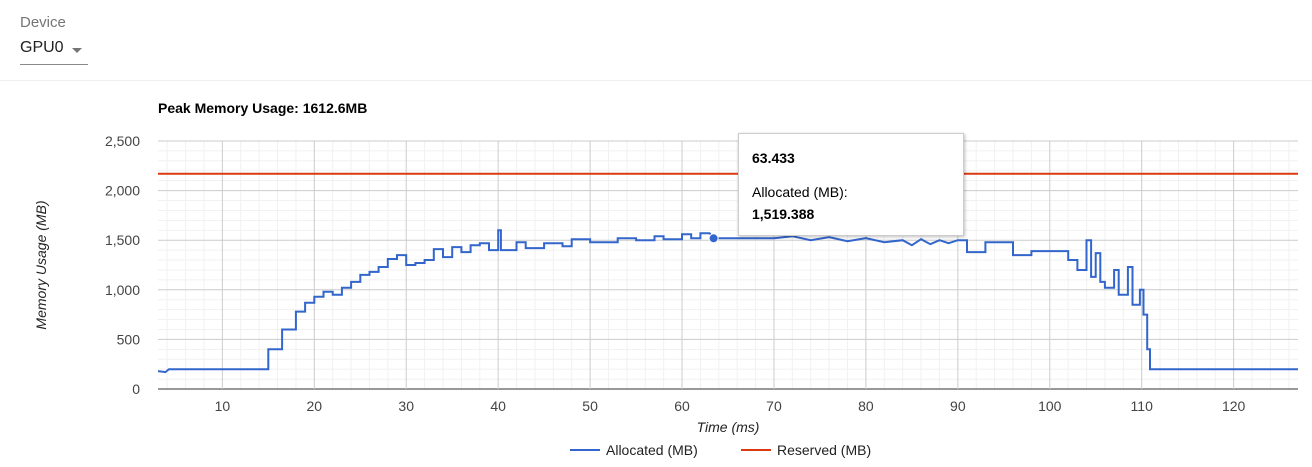 The image size is (1312, 467). Describe the element at coordinates (315, 406) in the screenshot. I see `x-tick-label: 20` at that location.